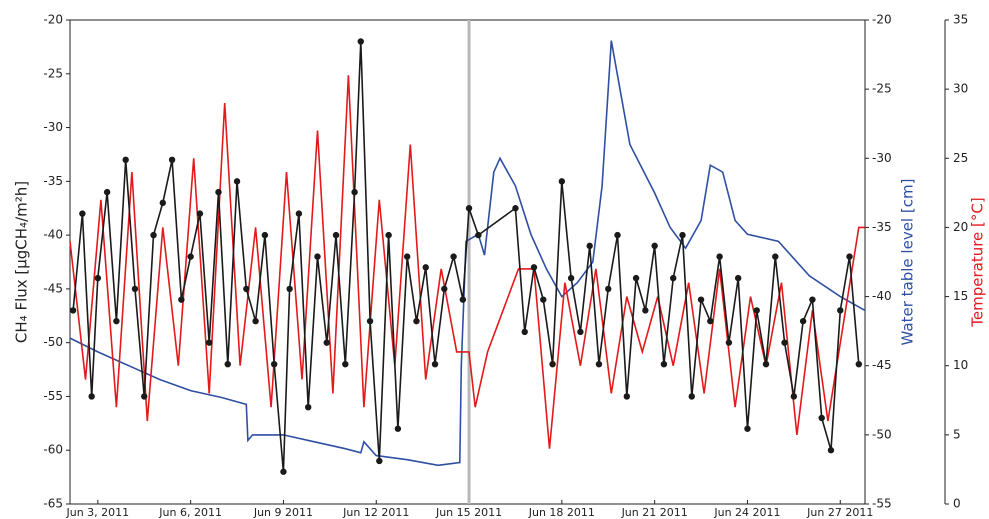  Describe the element at coordinates (882, 89) in the screenshot. I see `y2-tick-label: -25` at that location.